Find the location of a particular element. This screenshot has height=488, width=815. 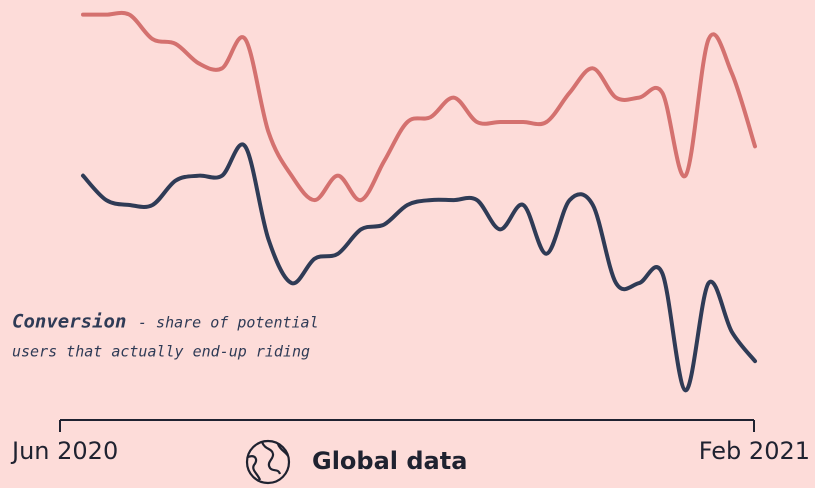

x-tick-label: Jun 2020 is located at coordinates (64, 451).